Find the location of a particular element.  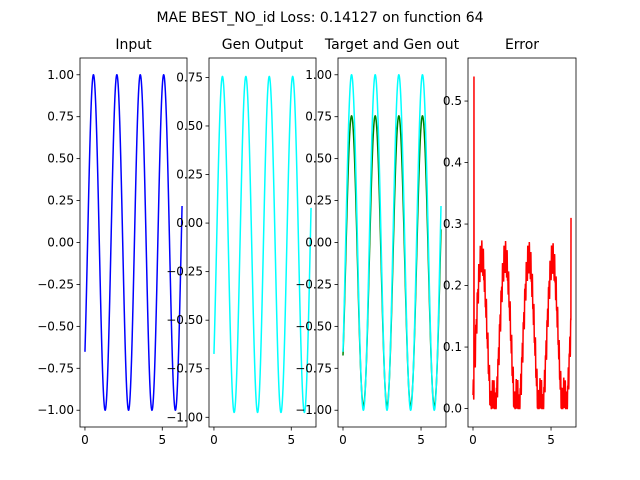

y-tick-label: 0.2 is located at coordinates (452, 286).